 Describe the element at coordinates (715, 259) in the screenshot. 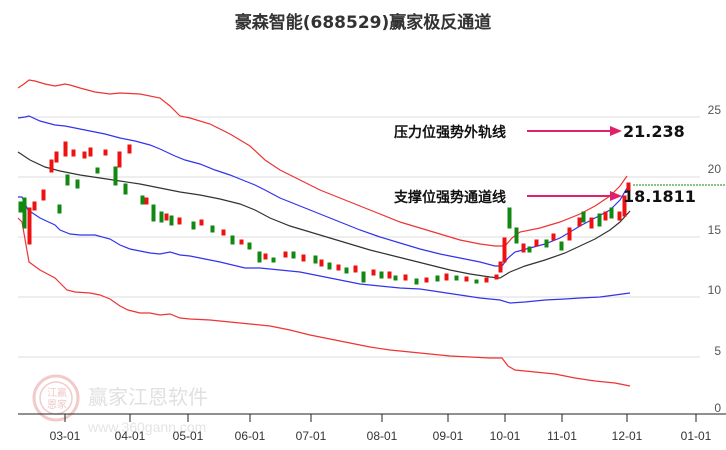

I see `y-axis: 25 20 15 10 5 0` at that location.